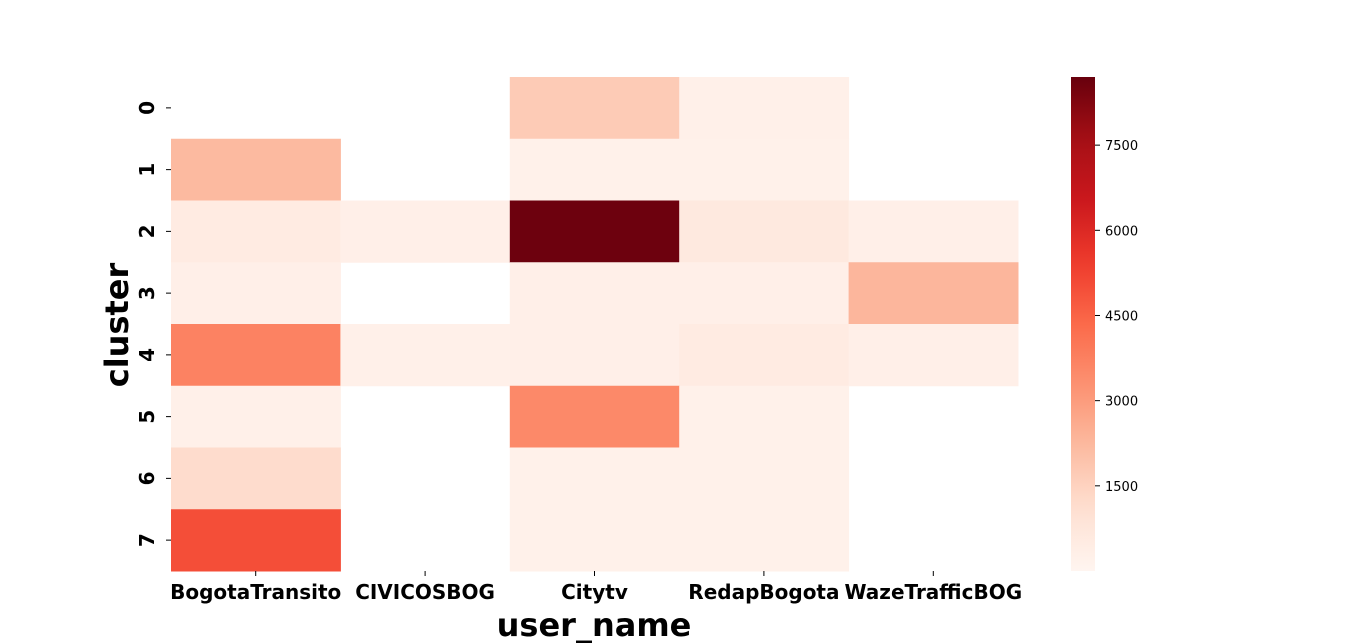 The width and height of the screenshot is (1366, 643). I want to click on x-axis-label: user_name, so click(594, 624).